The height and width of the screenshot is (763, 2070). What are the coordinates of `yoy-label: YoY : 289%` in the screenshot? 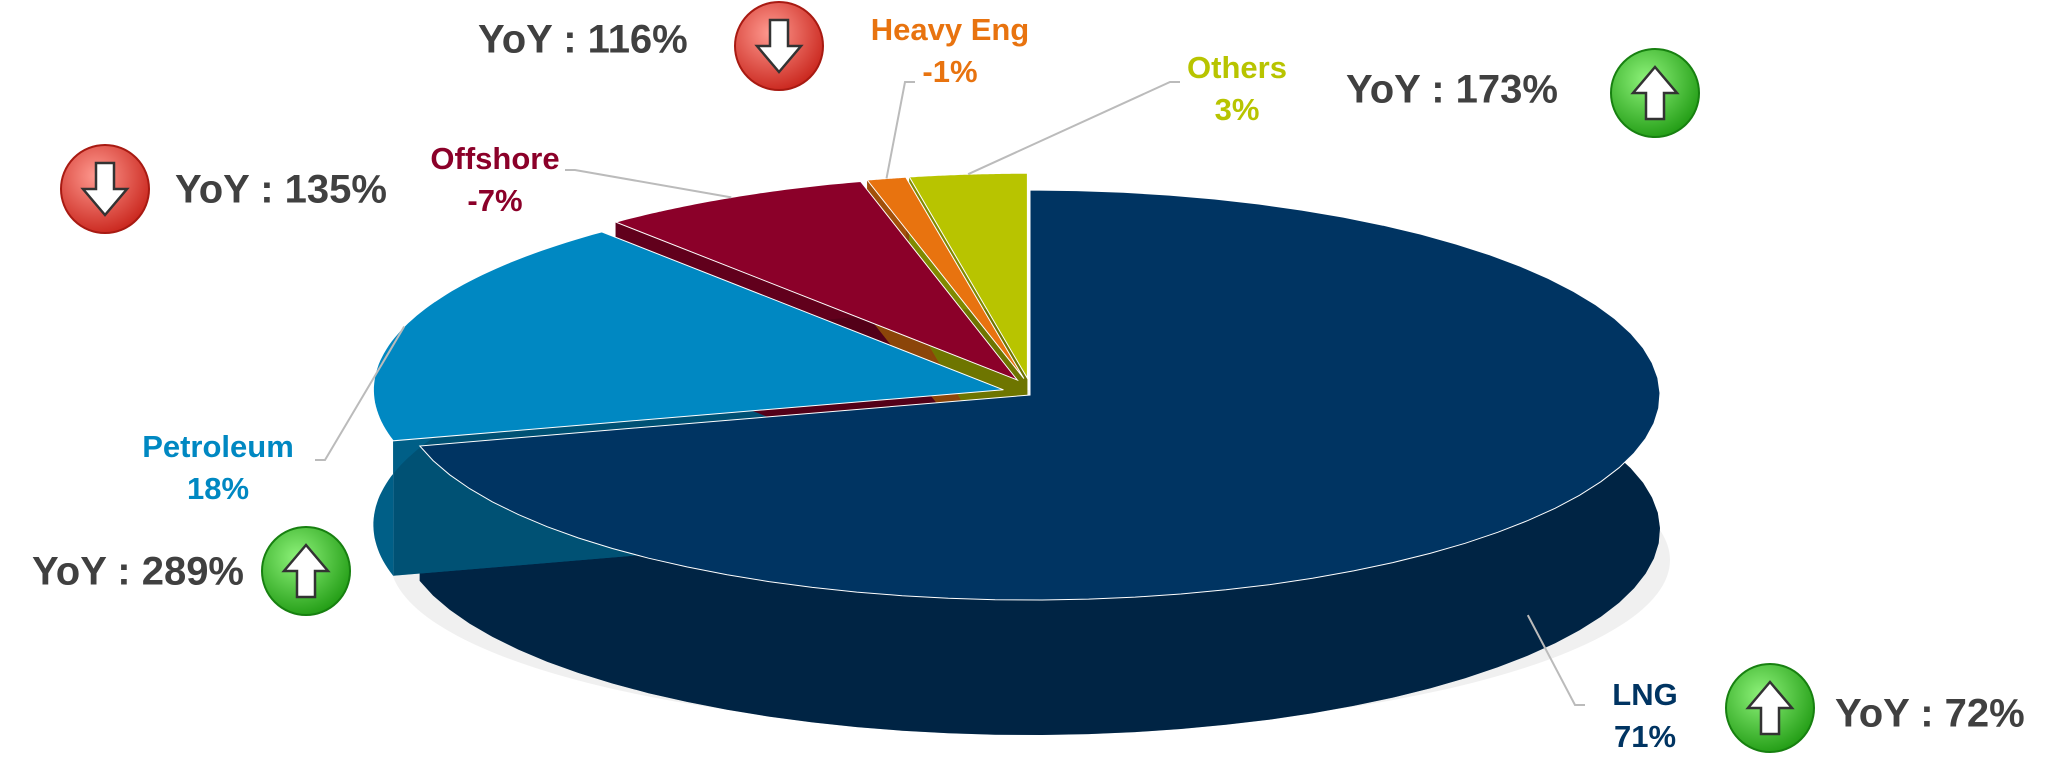 It's located at (138, 572).